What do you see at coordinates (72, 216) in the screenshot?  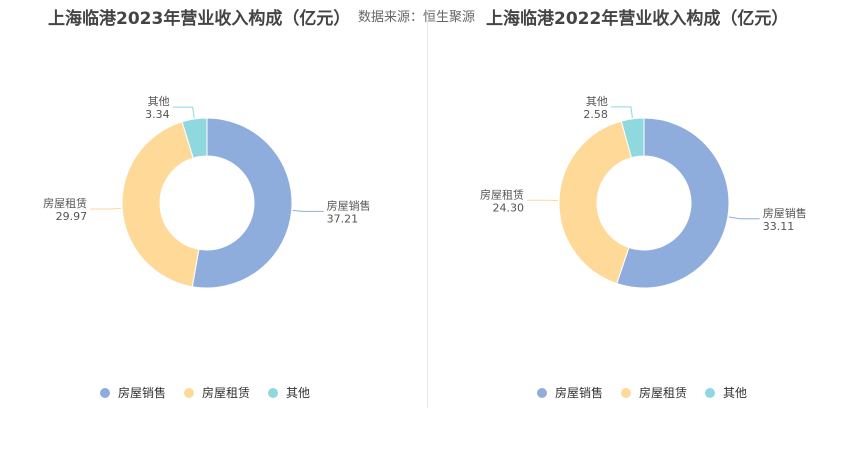 I see `slice-value-rental: 29.97` at bounding box center [72, 216].